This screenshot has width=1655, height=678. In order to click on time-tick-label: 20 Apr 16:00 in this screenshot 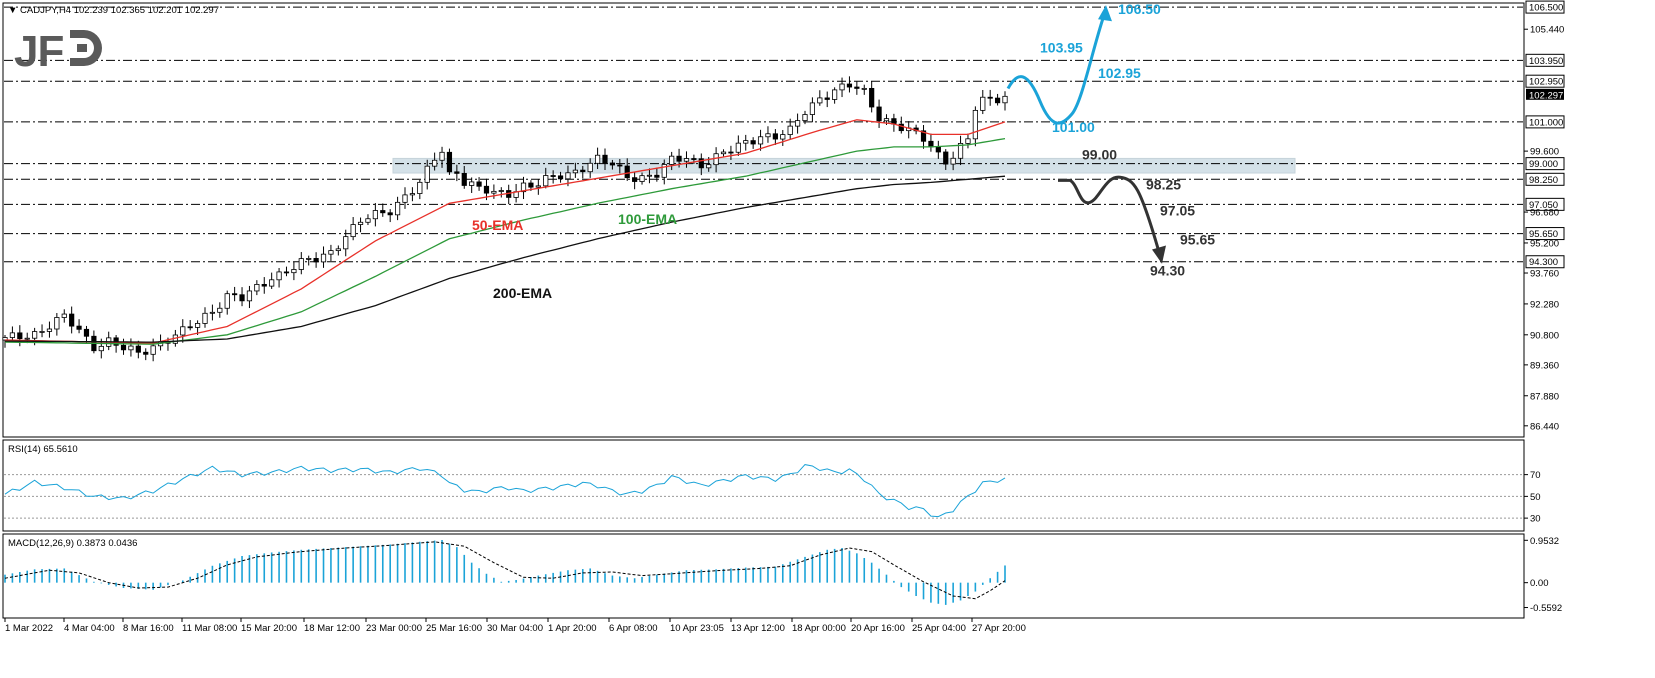, I will do `click(878, 628)`.